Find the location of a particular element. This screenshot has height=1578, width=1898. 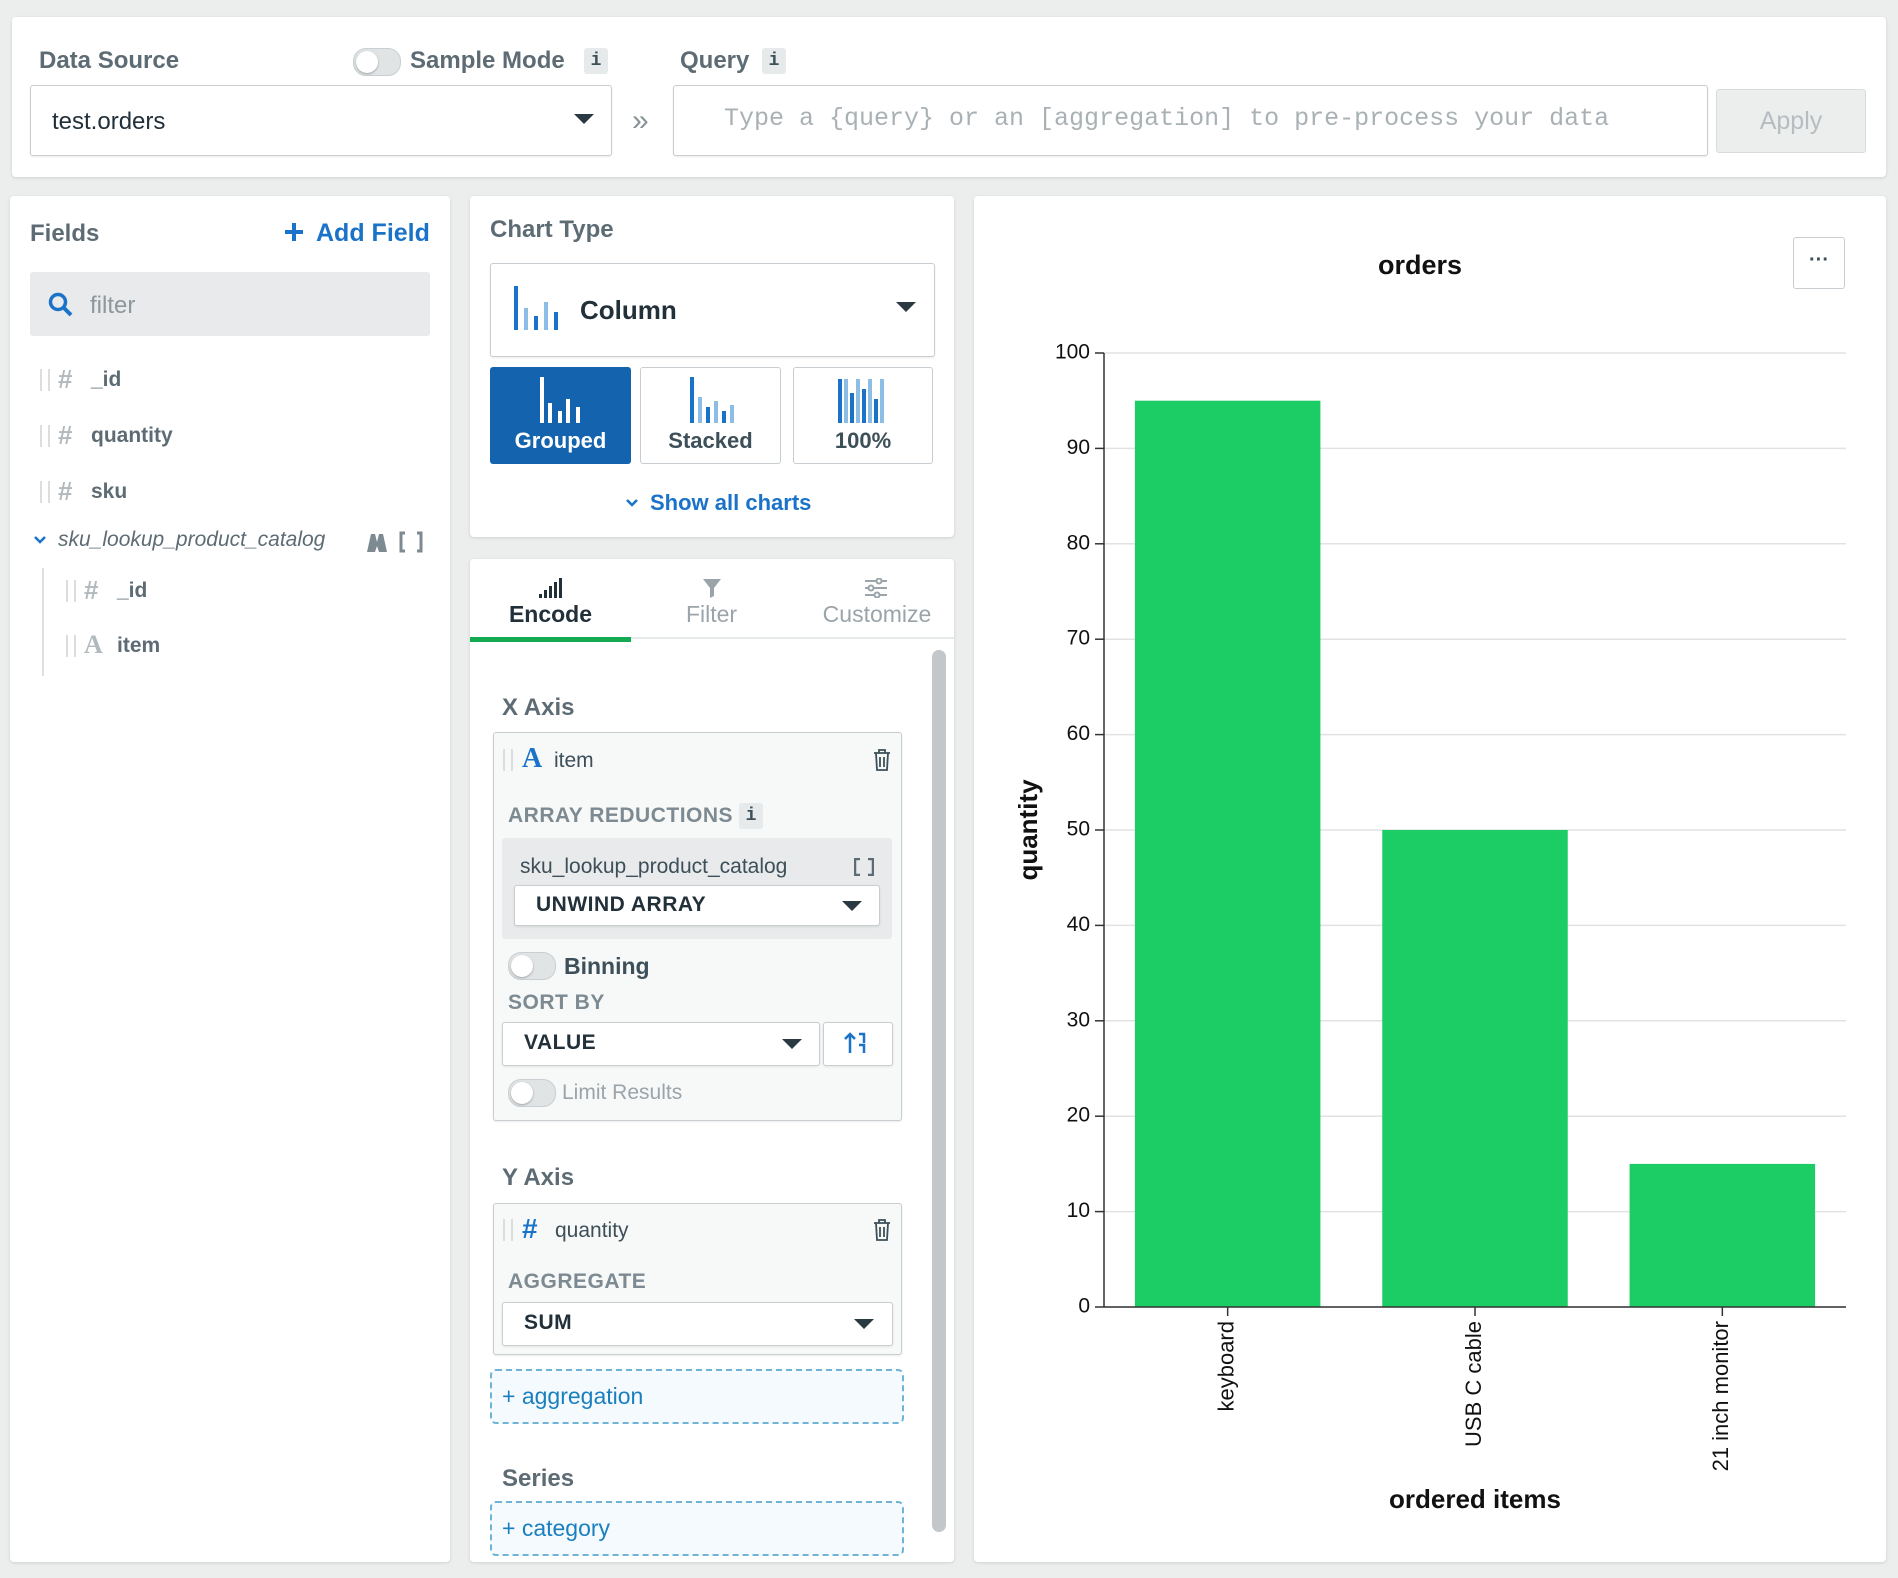

filter-placeholder: filter is located at coordinates (112, 306).